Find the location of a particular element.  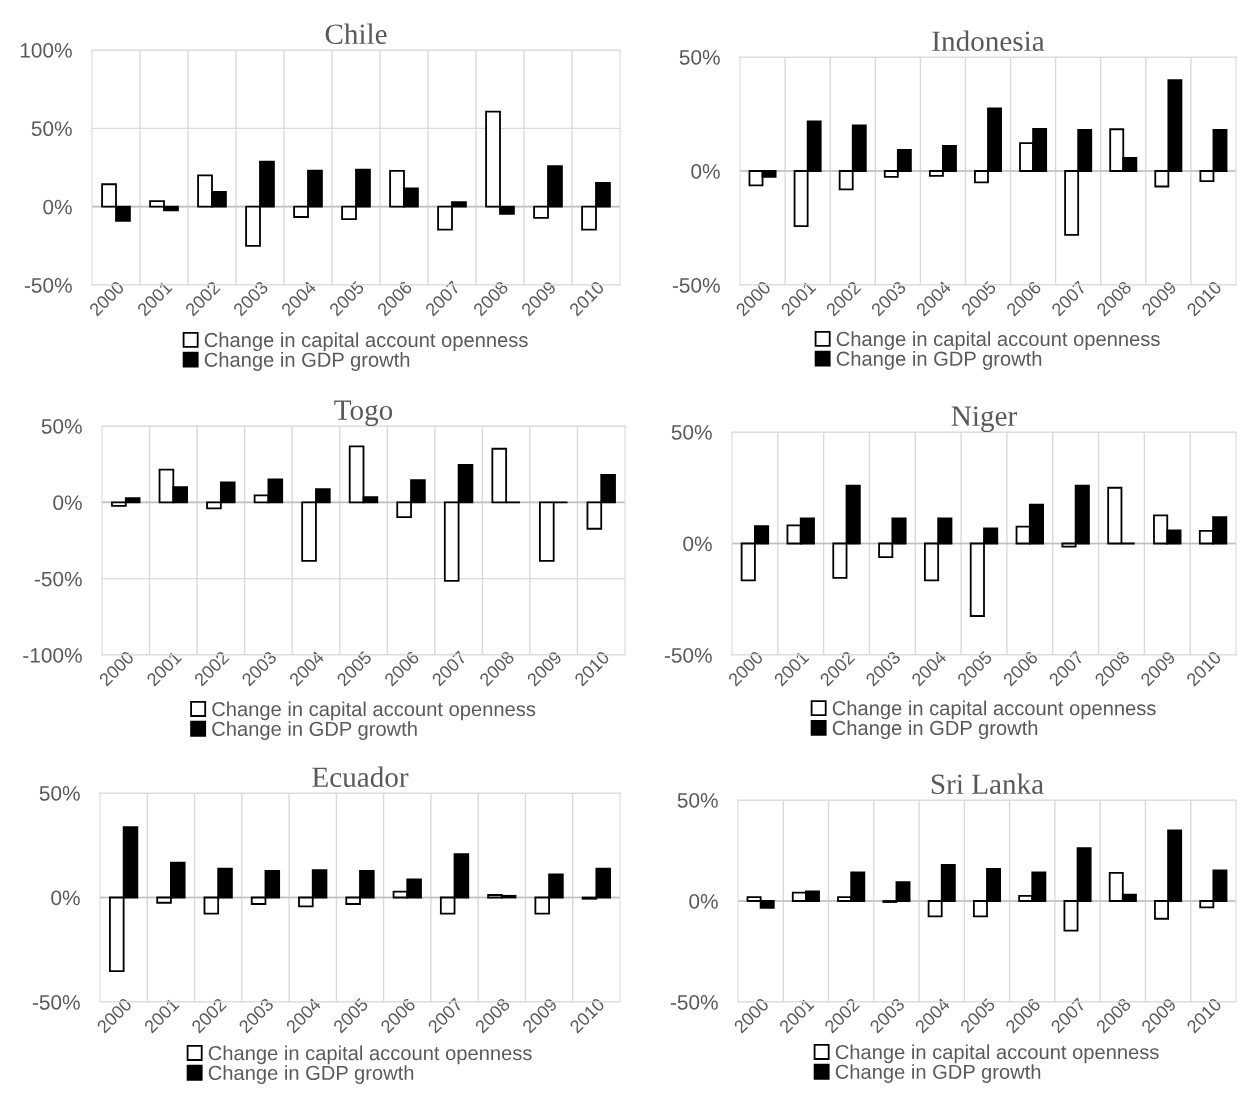

chart-title: Ecuador is located at coordinates (360, 777).